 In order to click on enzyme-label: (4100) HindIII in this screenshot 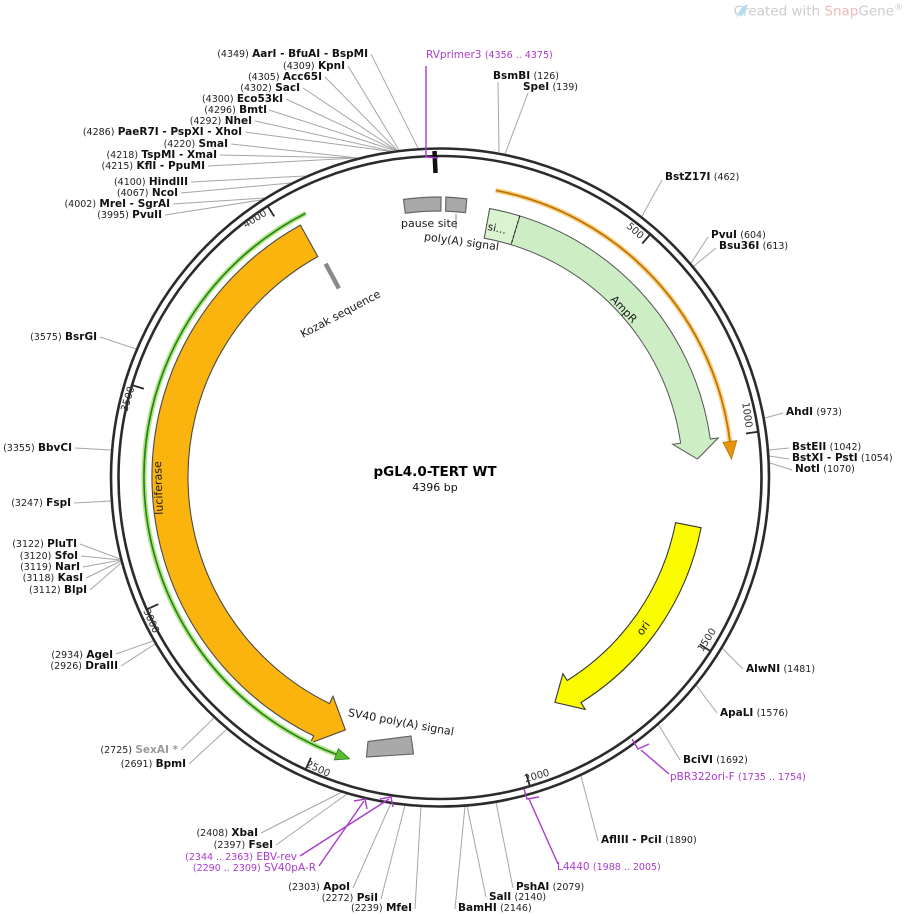, I will do `click(151, 182)`.